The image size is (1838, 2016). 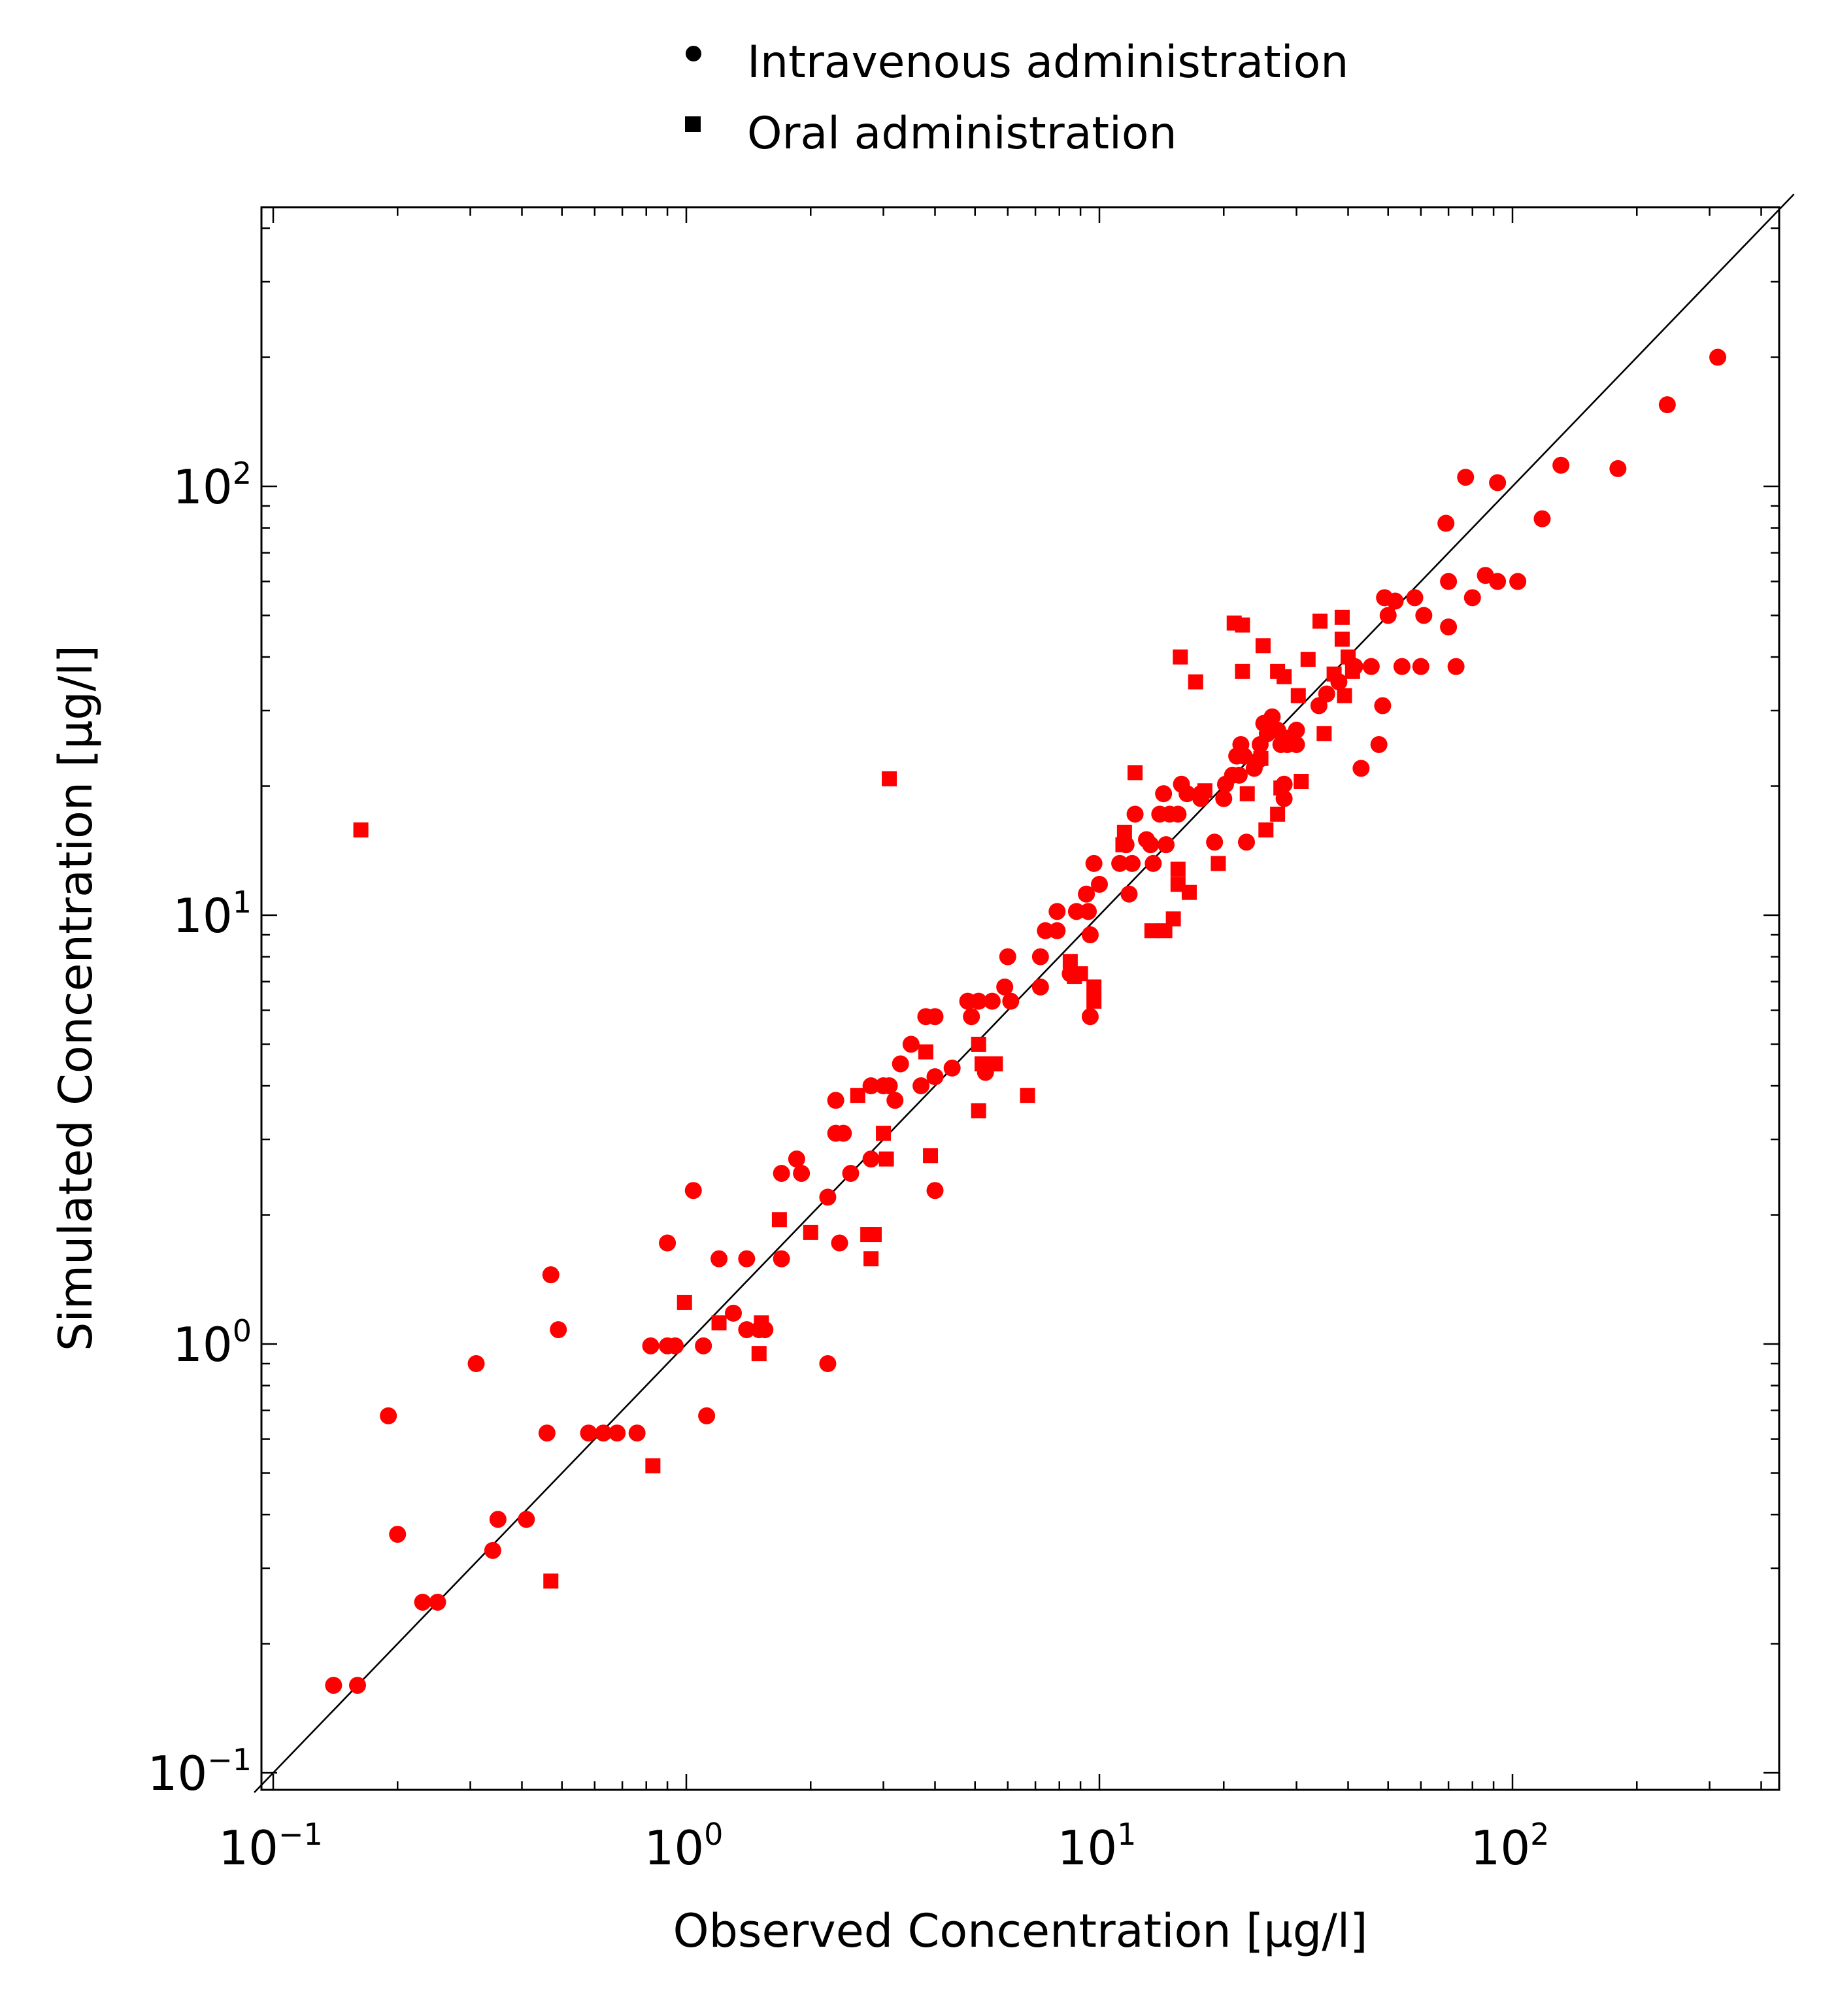 What do you see at coordinates (883, 1846) in the screenshot?
I see `x-axis-tick-labels: 10⁻¹ 10⁰ 10¹ 10²` at bounding box center [883, 1846].